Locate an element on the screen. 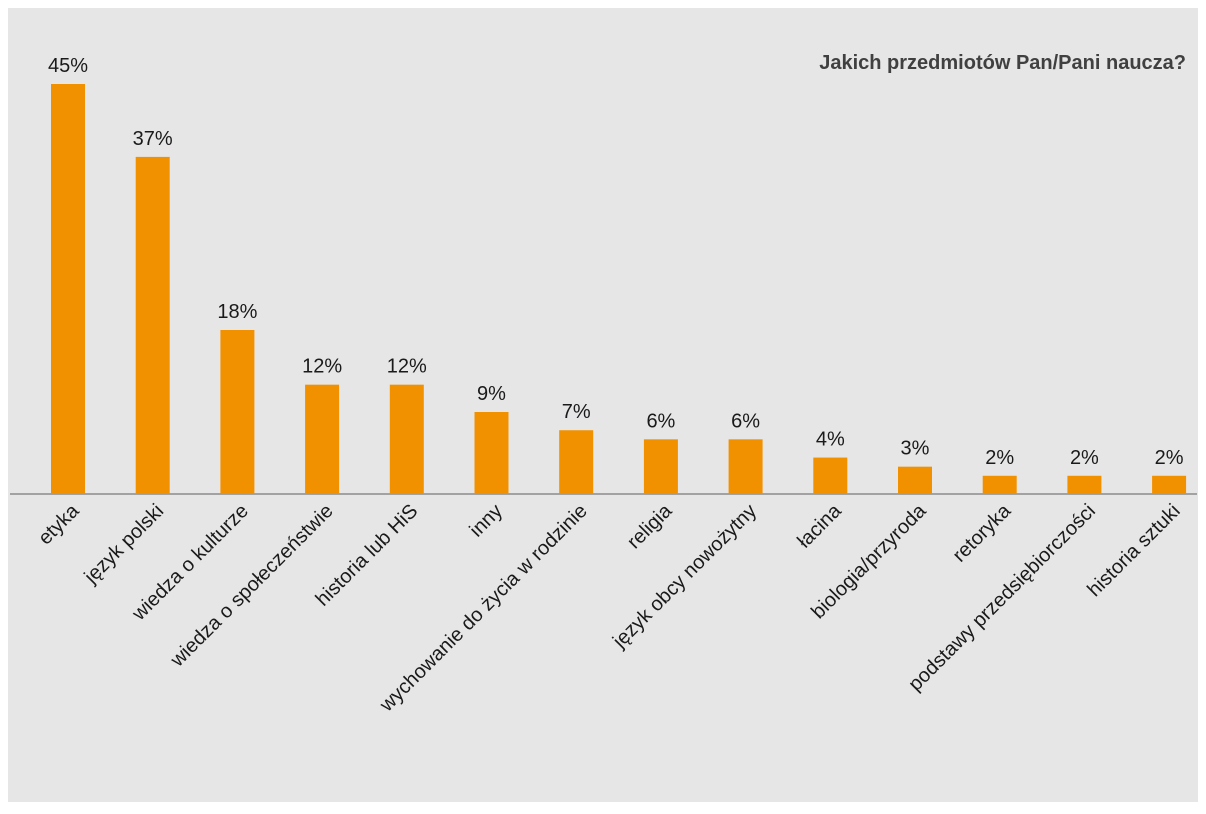 This screenshot has width=1206, height=814. value-label: 9% is located at coordinates (491, 394).